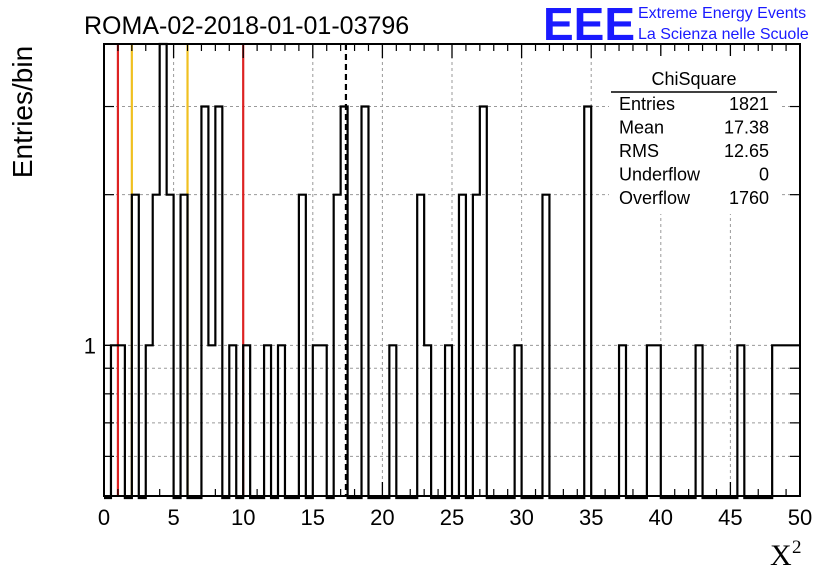 The image size is (836, 572). Describe the element at coordinates (243, 517) in the screenshot. I see `x-tick-label: 10` at that location.